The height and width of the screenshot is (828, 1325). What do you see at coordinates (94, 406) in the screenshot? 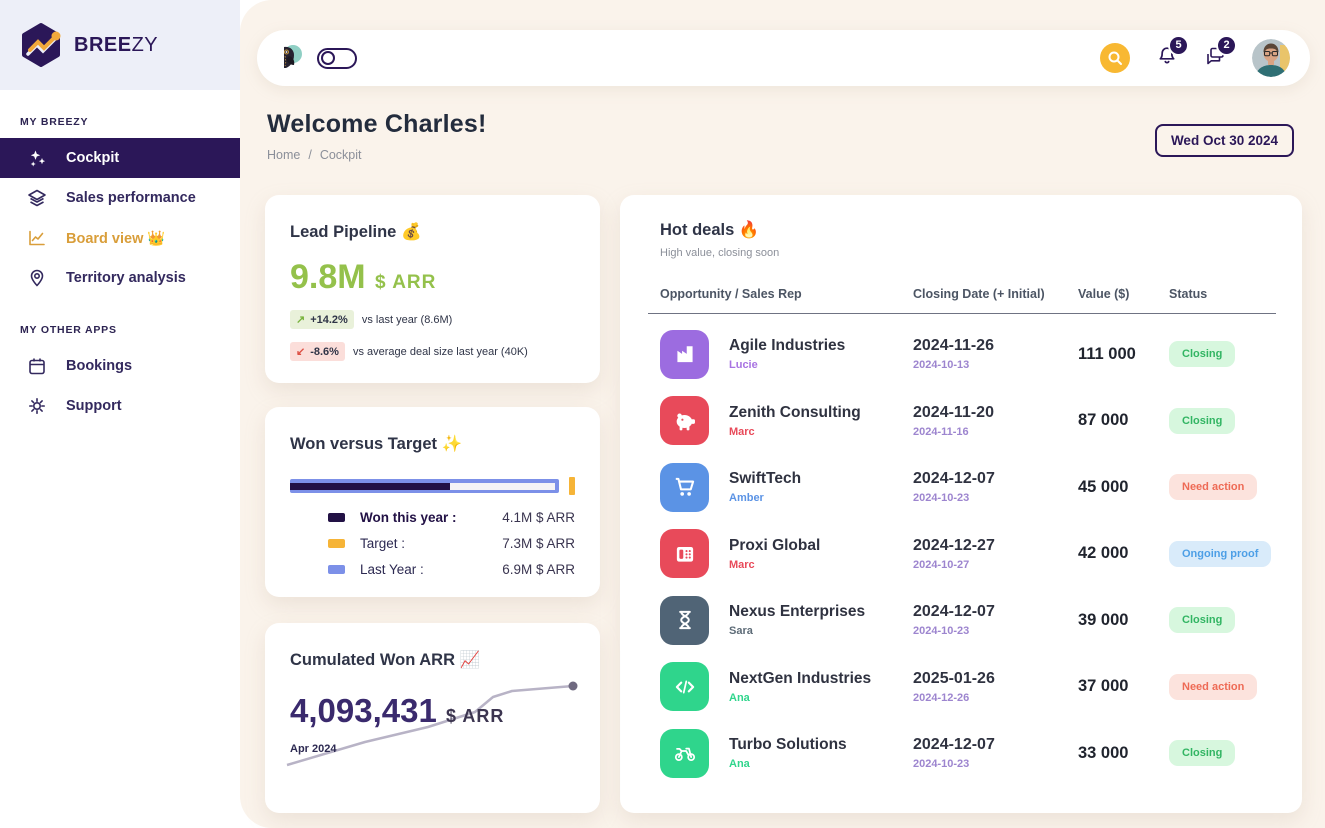
I see `sidebar-item-label: Support` at bounding box center [94, 406].